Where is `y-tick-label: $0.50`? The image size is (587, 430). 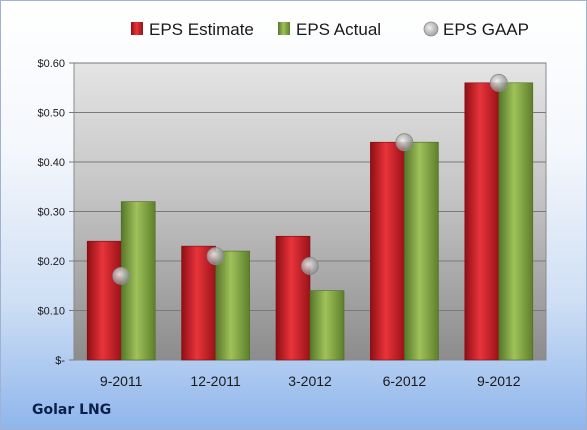 y-tick-label: $0.50 is located at coordinates (51, 114).